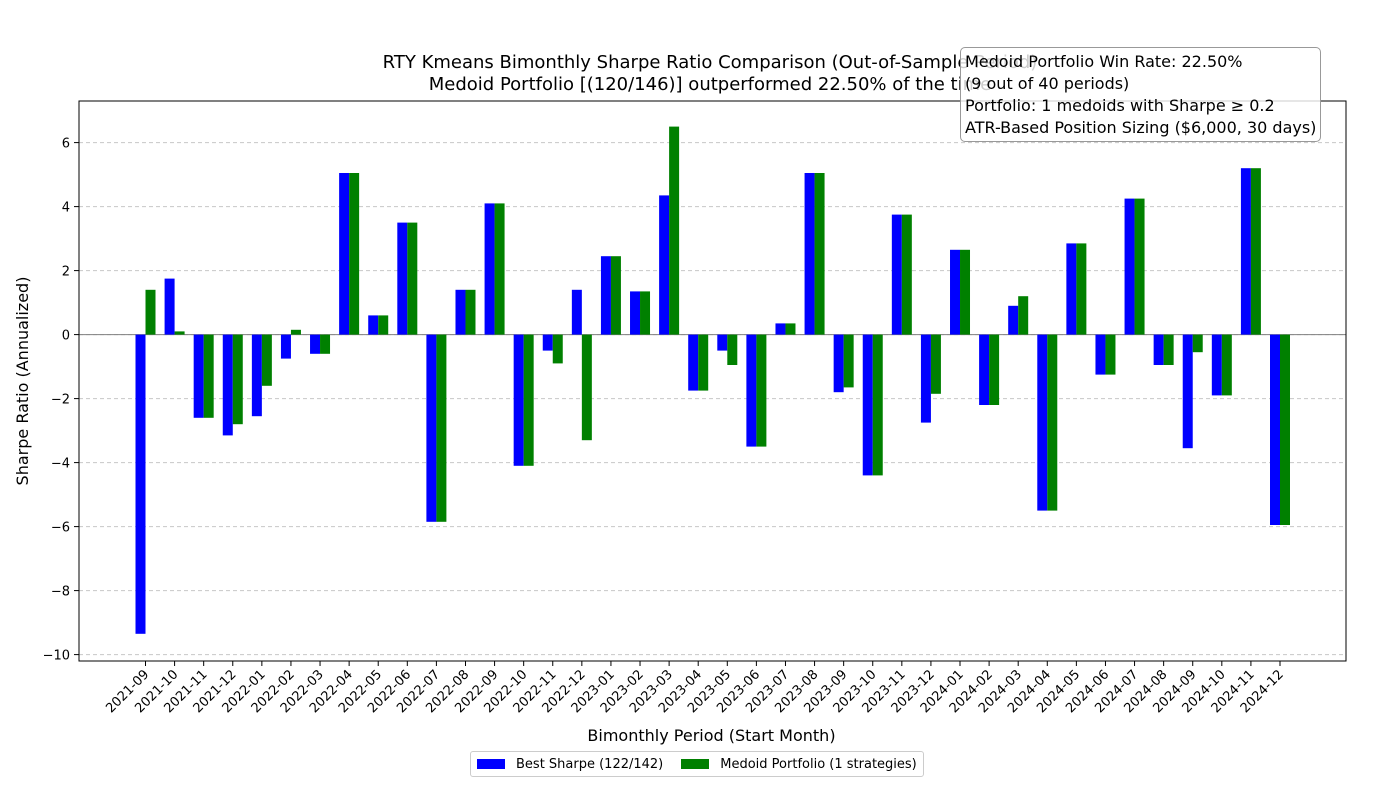 The width and height of the screenshot is (1400, 800). Describe the element at coordinates (66, 144) in the screenshot. I see `y-tick-label: 6` at that location.